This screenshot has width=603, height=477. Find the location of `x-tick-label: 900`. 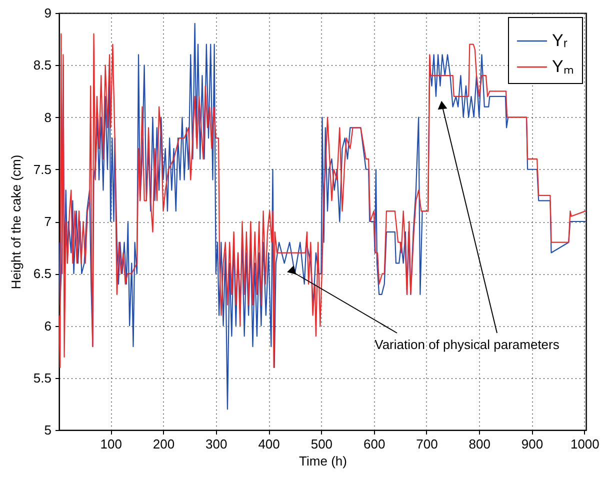

x-tick-label: 900 is located at coordinates (532, 444).